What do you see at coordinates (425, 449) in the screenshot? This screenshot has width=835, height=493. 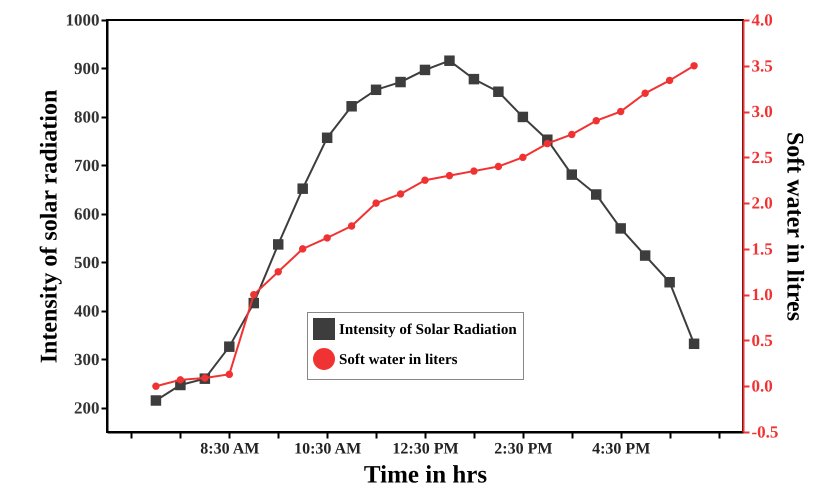 I see `x-tick-label: 12:30 PM` at bounding box center [425, 449].